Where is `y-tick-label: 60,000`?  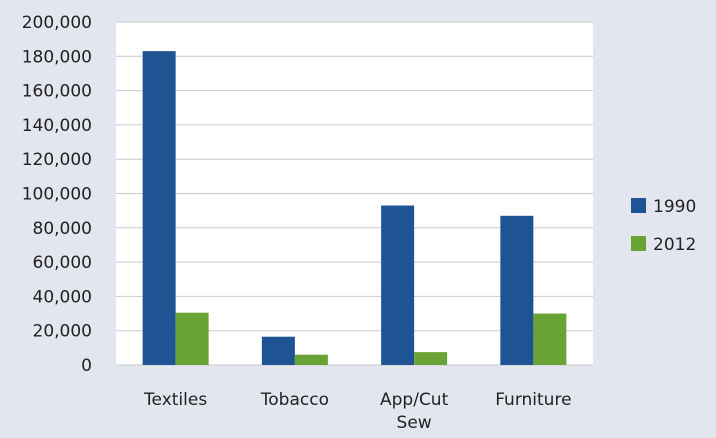 y-tick-label: 60,000 is located at coordinates (62, 263).